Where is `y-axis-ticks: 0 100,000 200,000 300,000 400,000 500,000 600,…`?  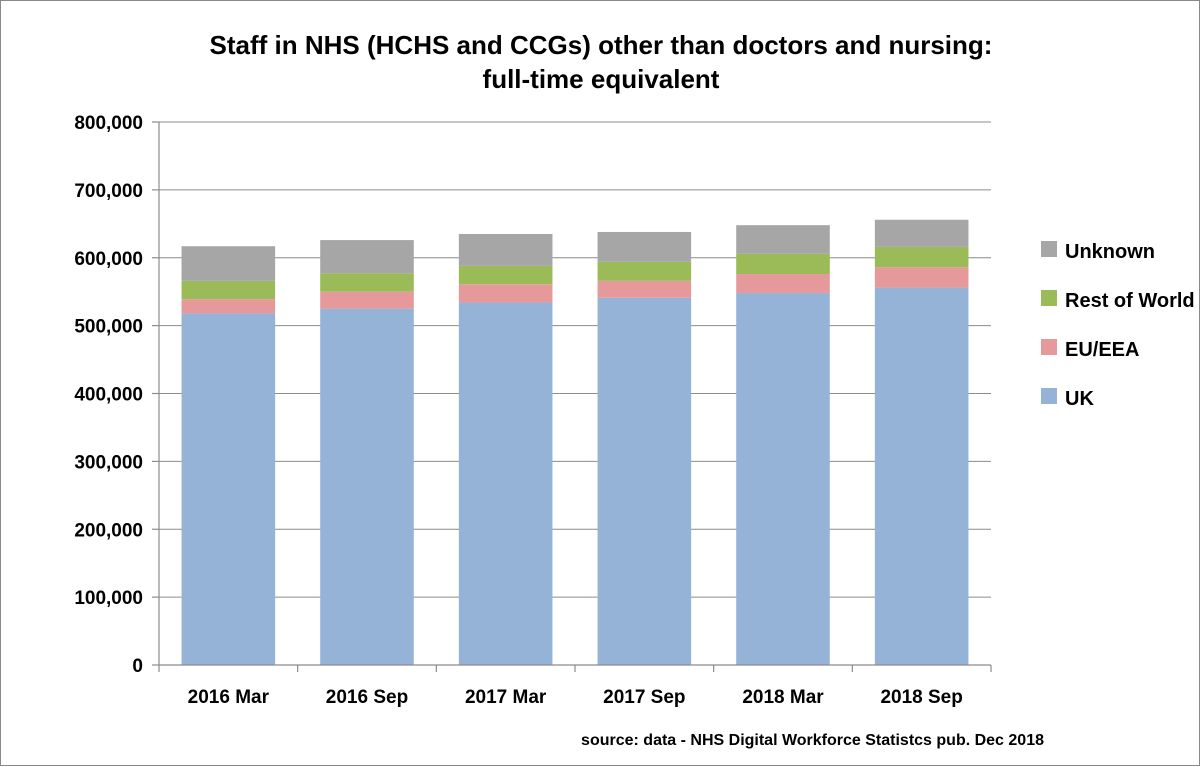 y-axis-ticks: 0 100,000 200,000 300,000 400,000 500,000 600,… is located at coordinates (116, 395).